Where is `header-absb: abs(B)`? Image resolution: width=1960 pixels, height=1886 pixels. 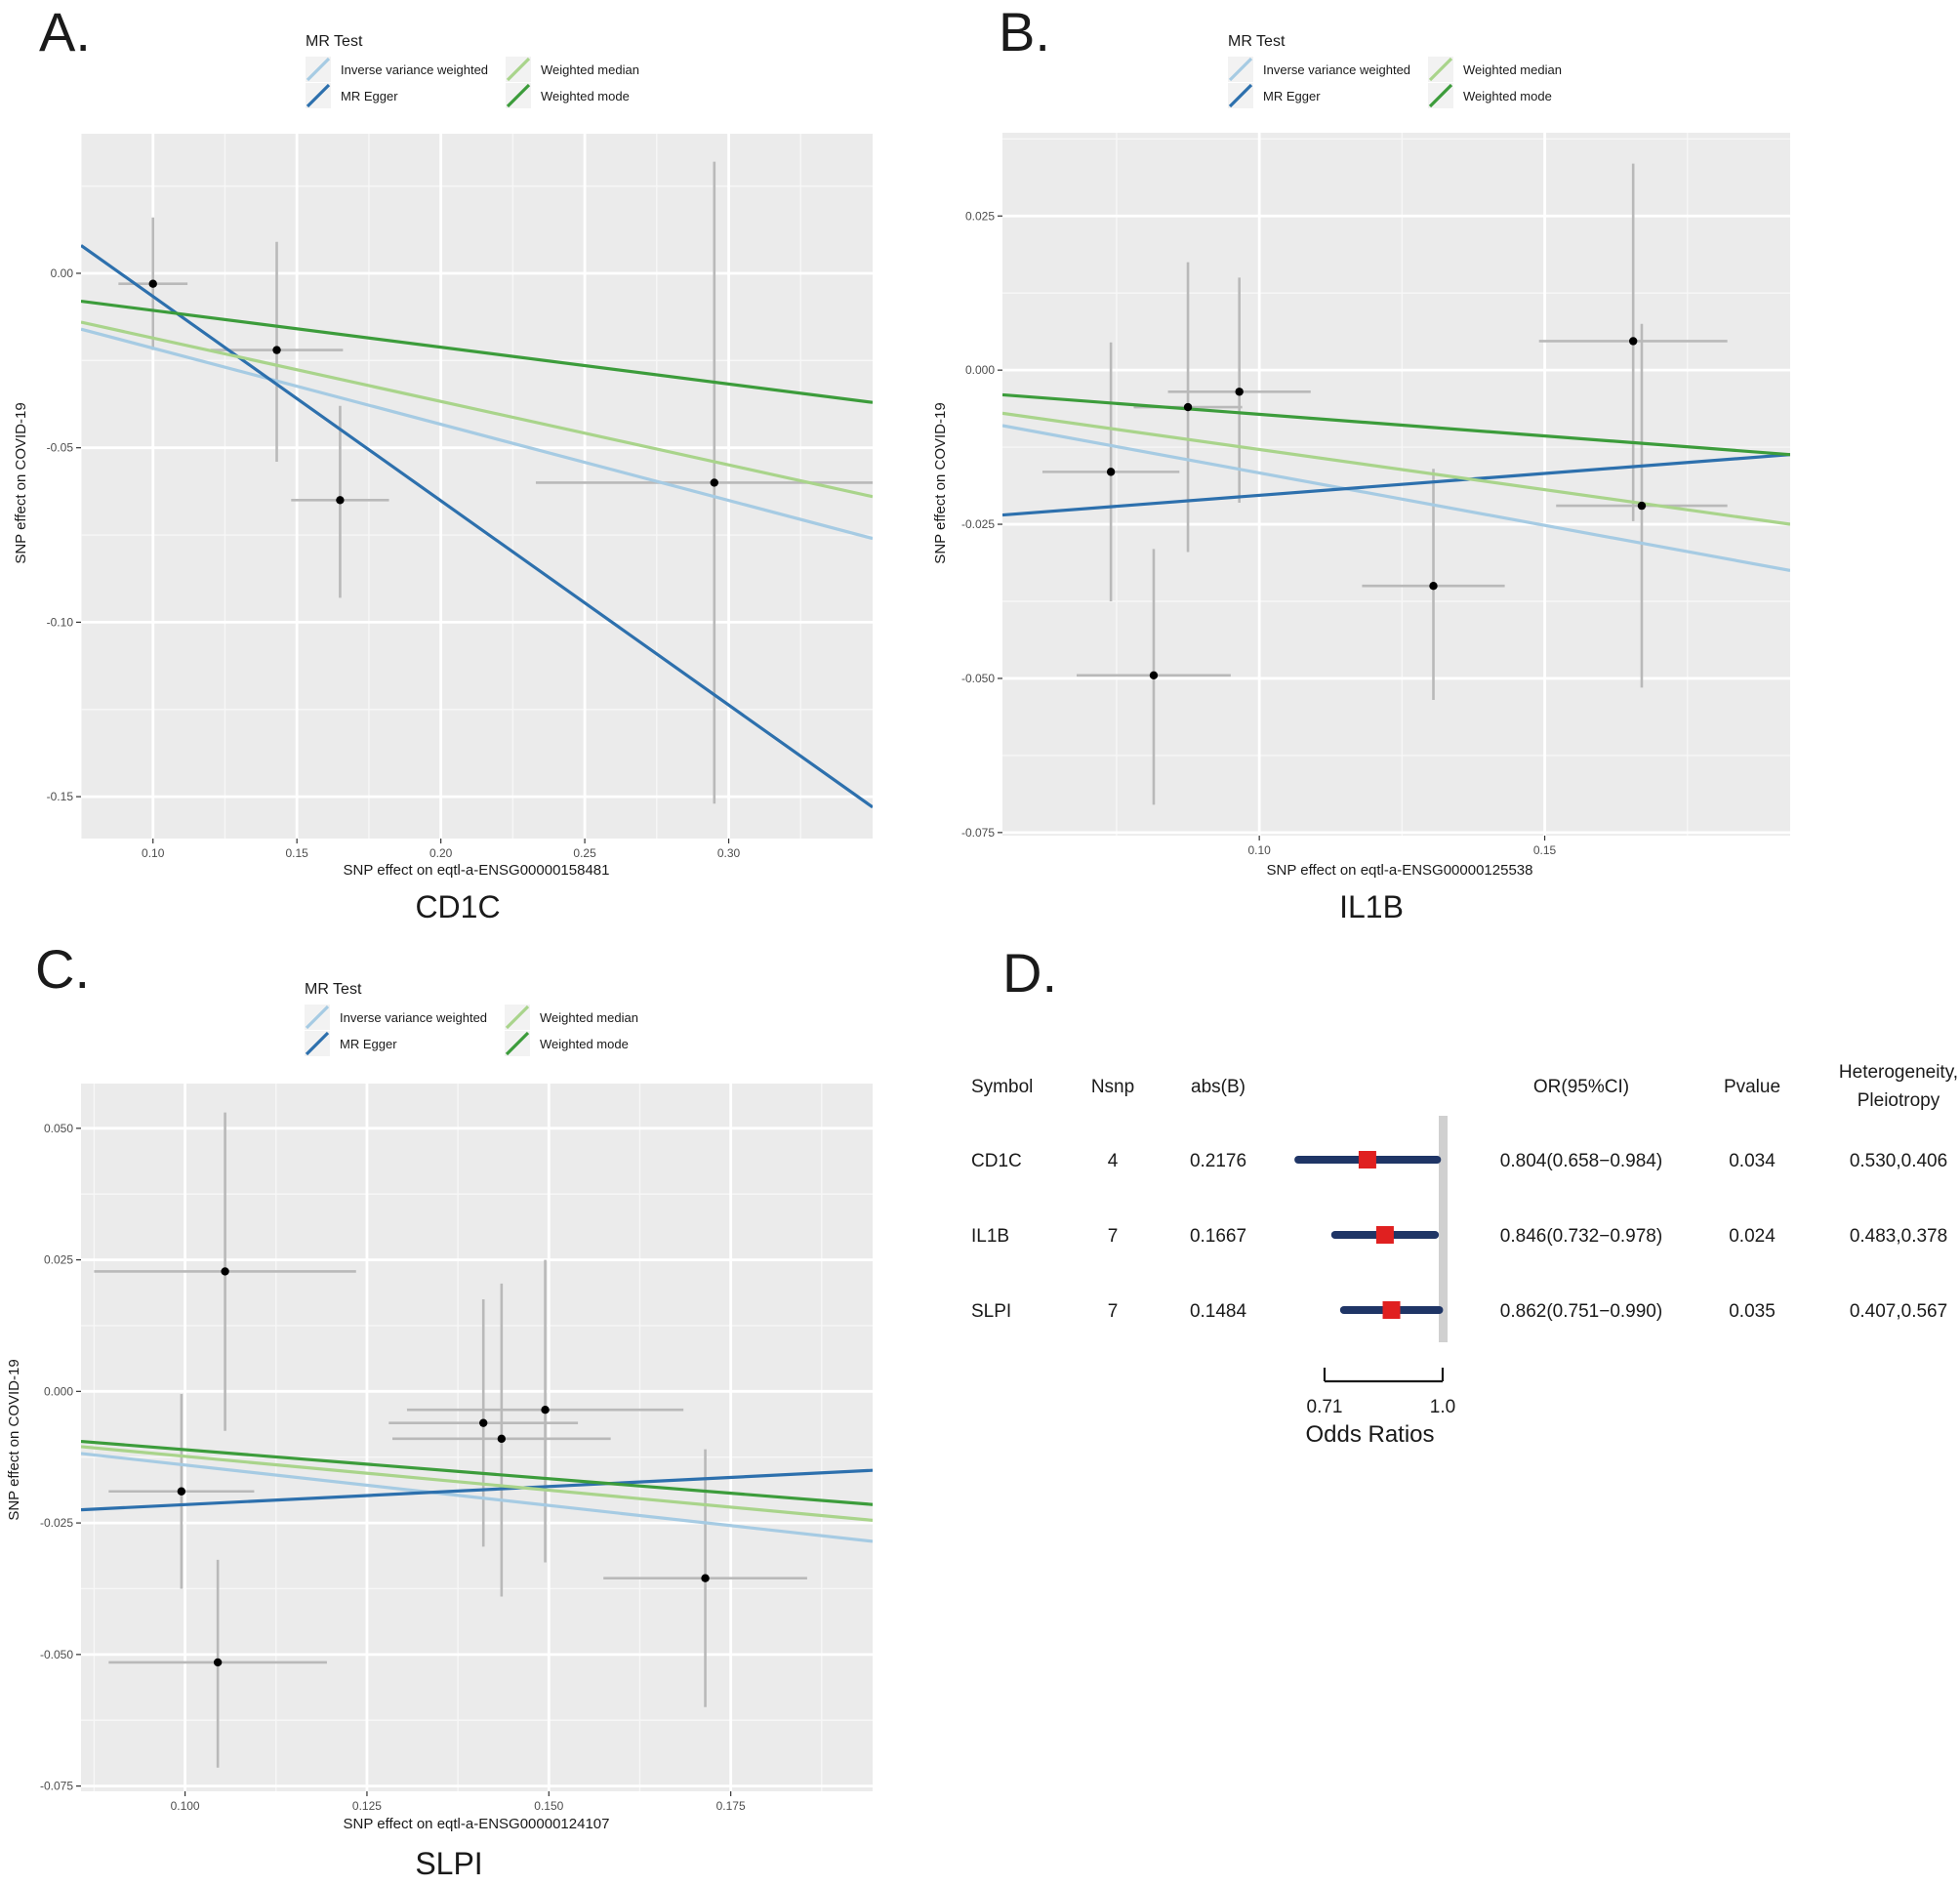 header-absb: abs(B) is located at coordinates (1218, 1087).